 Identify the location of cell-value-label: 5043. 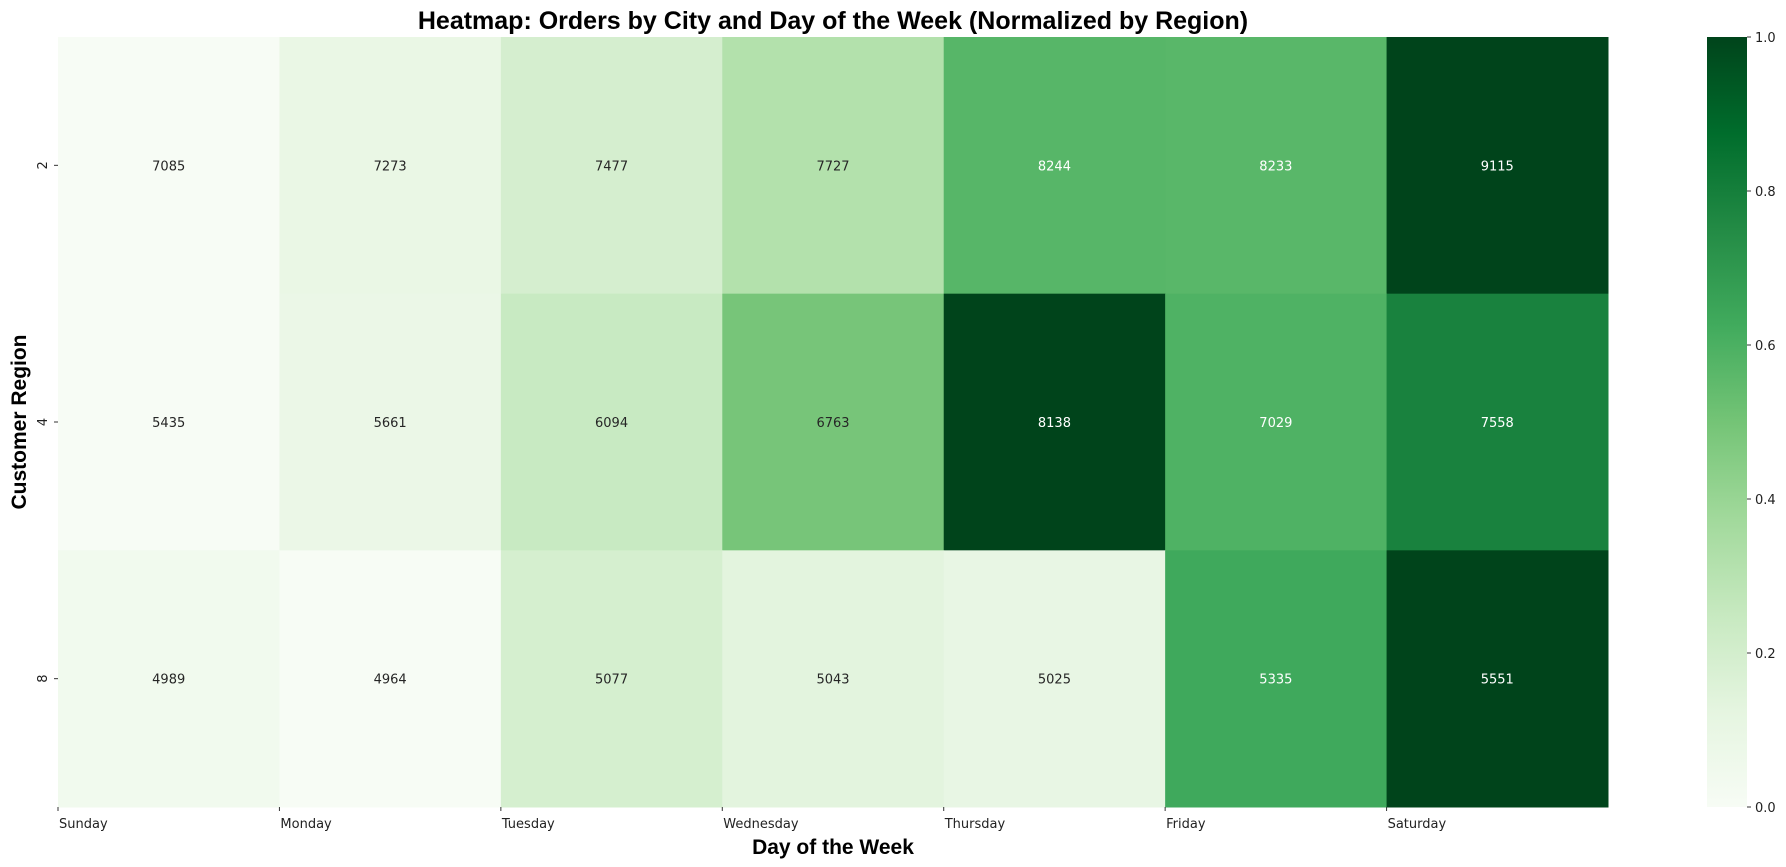
(832, 680).